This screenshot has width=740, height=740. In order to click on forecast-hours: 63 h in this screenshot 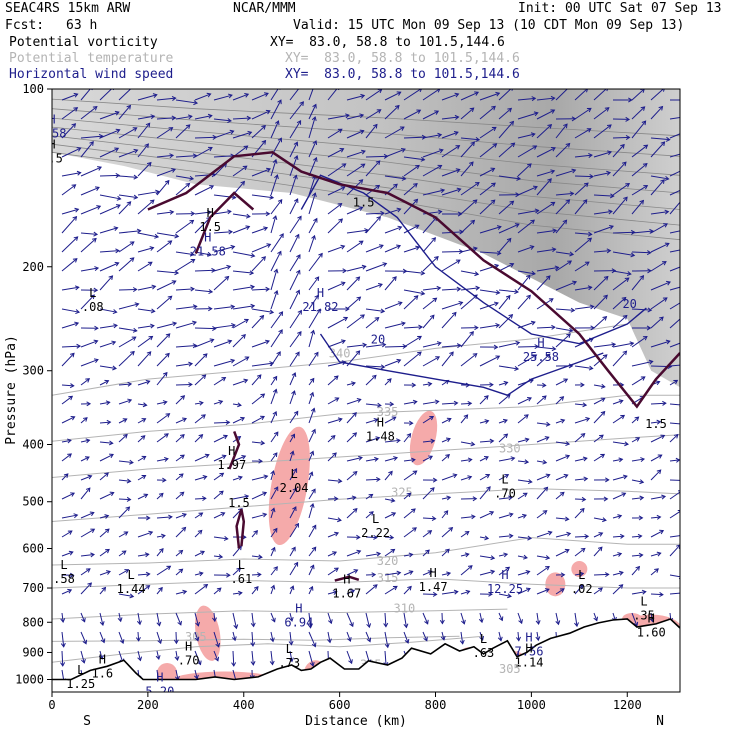, I will do `click(82, 25)`.